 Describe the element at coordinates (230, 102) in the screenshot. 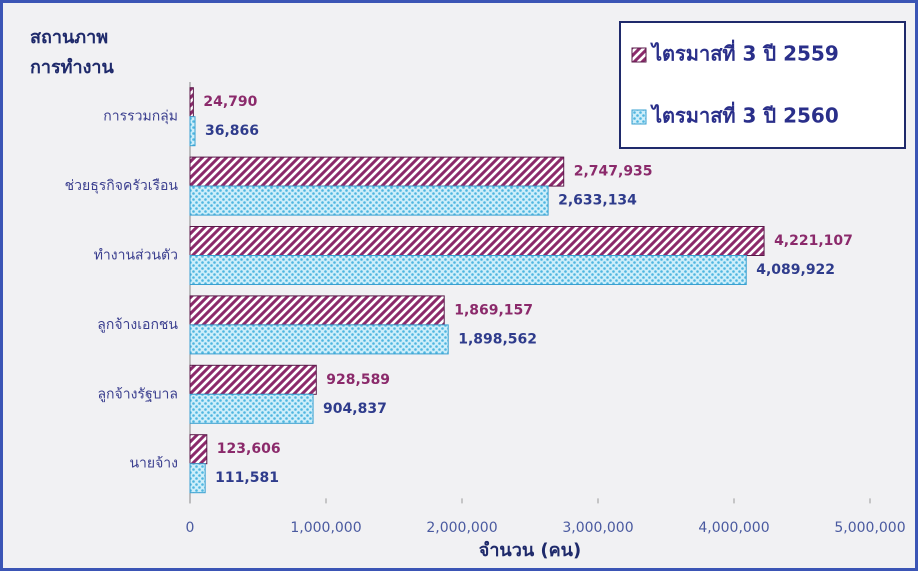

I see `value-label: 24,790` at that location.